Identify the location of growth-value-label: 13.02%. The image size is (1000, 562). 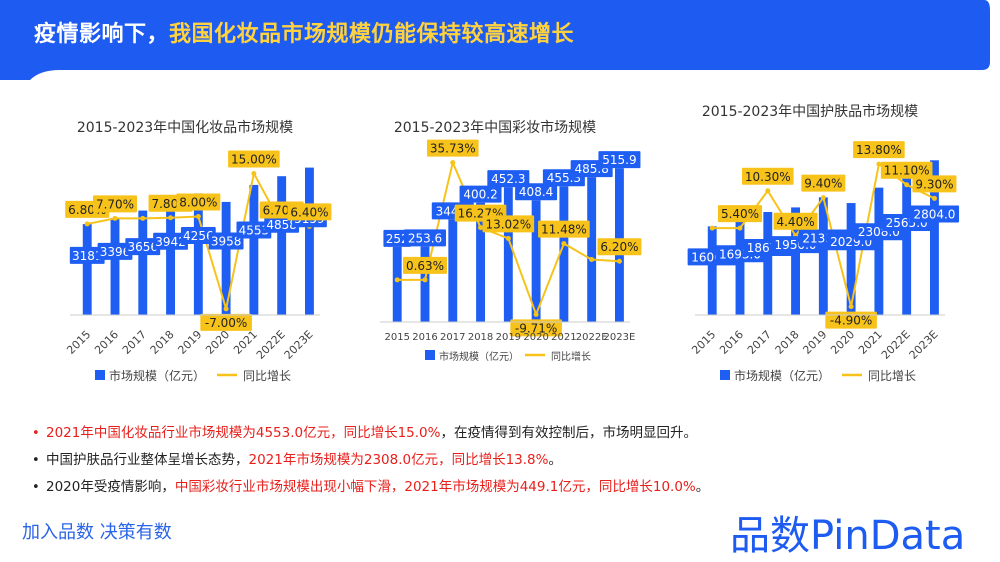
(508, 224).